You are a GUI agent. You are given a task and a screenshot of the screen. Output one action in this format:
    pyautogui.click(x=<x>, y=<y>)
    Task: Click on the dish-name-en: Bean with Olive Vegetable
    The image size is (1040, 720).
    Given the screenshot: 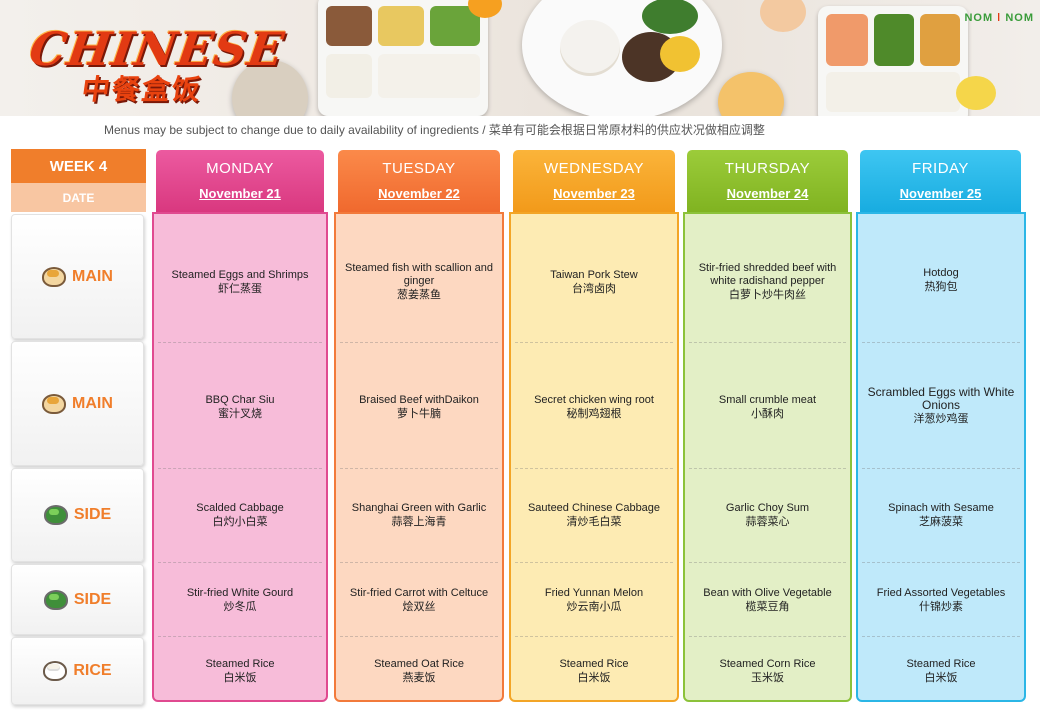 What is the action you would take?
    pyautogui.click(x=767, y=593)
    